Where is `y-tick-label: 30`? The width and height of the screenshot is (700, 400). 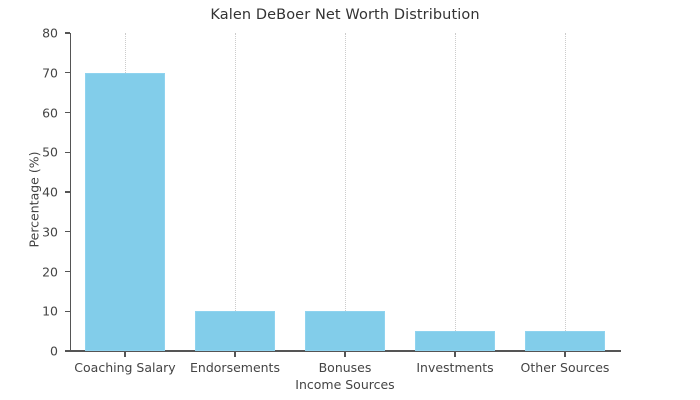 y-tick-label: 30 is located at coordinates (50, 232).